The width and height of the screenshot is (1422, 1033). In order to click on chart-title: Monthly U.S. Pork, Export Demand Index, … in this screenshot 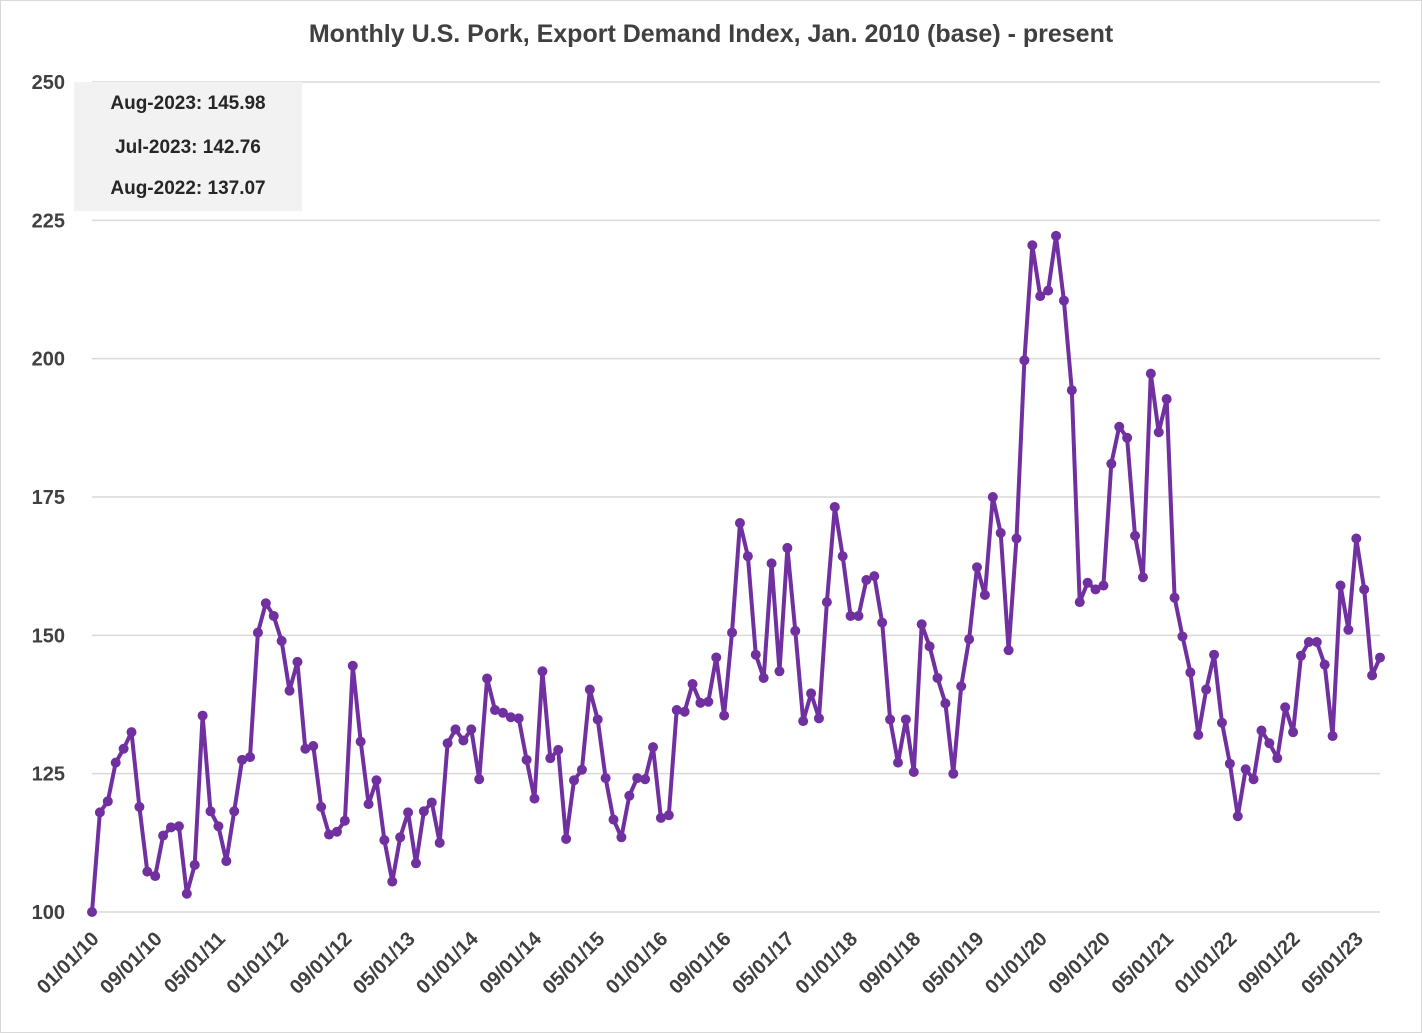, I will do `click(711, 34)`.